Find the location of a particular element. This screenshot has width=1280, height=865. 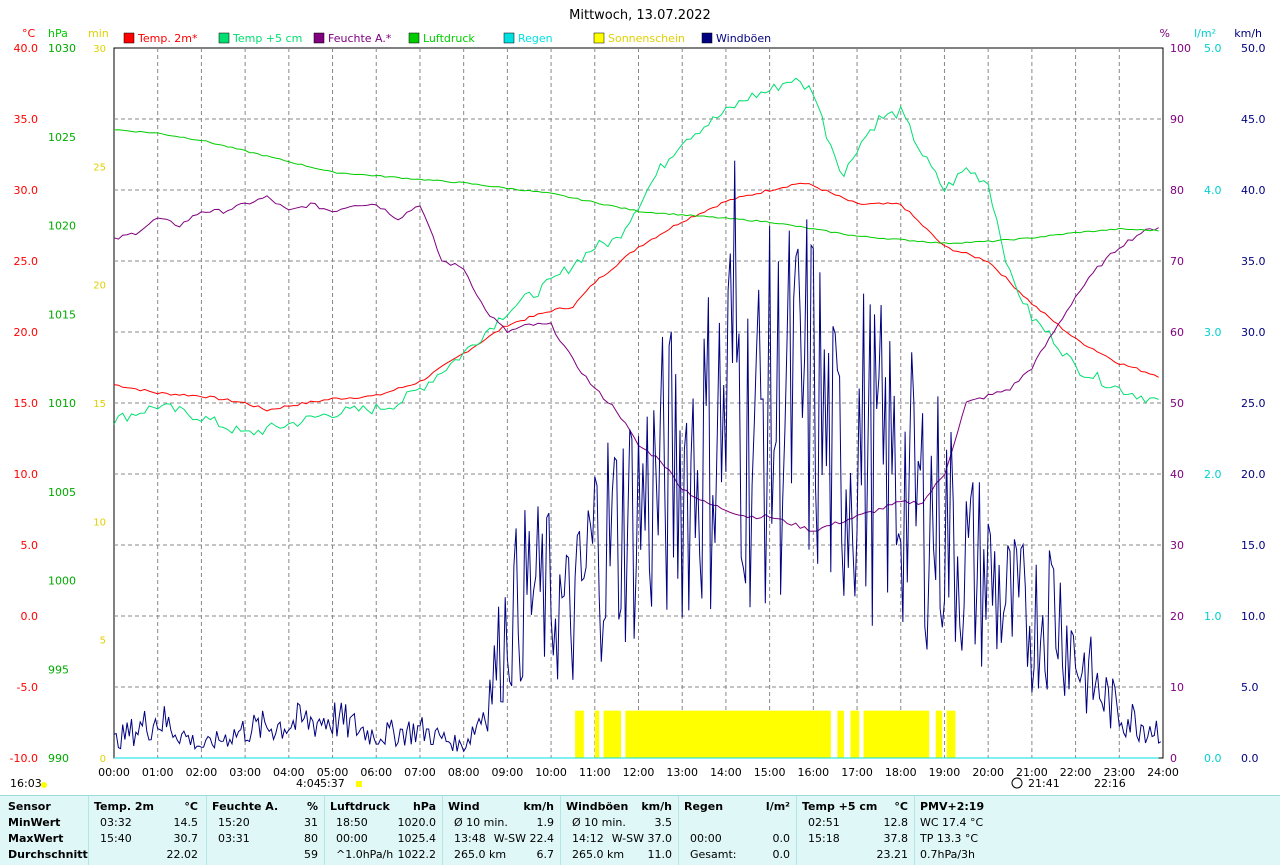

tick-x: 13:00 is located at coordinates (682, 772).